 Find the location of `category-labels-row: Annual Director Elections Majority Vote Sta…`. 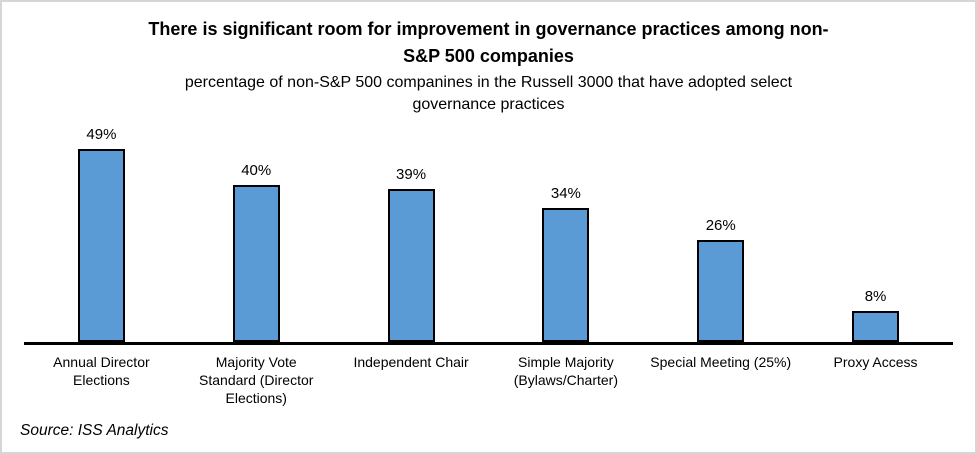

category-labels-row: Annual Director Elections Majority Vote Sta… is located at coordinates (488, 380).